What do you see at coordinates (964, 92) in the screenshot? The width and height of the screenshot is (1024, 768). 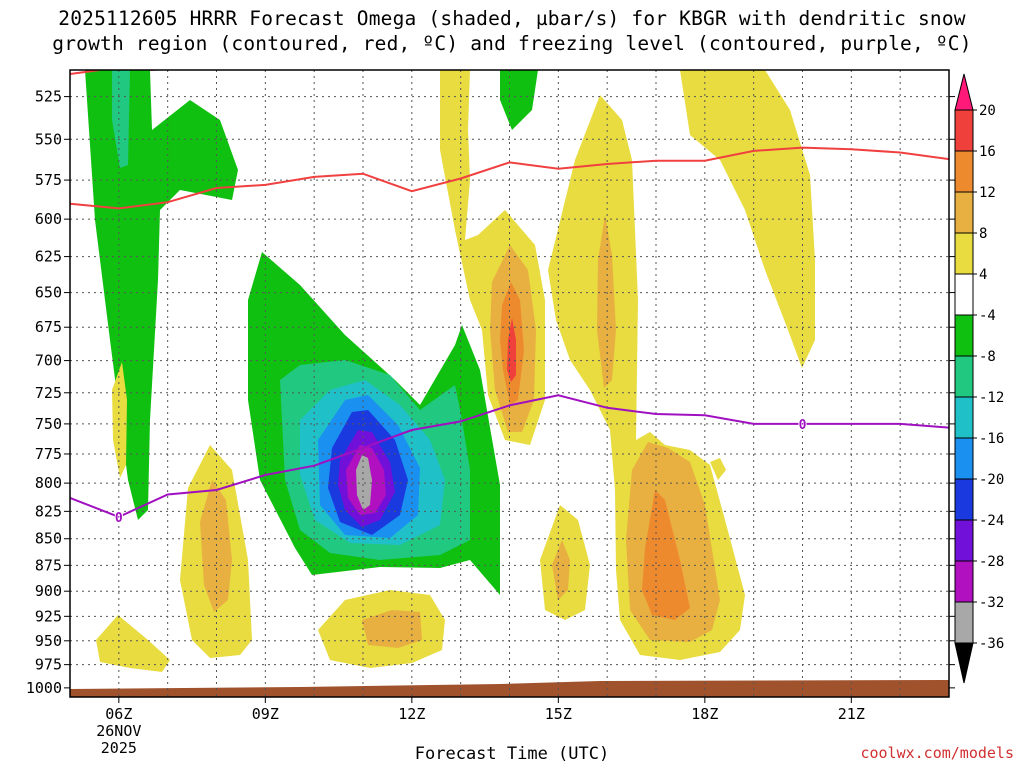 I see `colorbar-top-arrow` at bounding box center [964, 92].